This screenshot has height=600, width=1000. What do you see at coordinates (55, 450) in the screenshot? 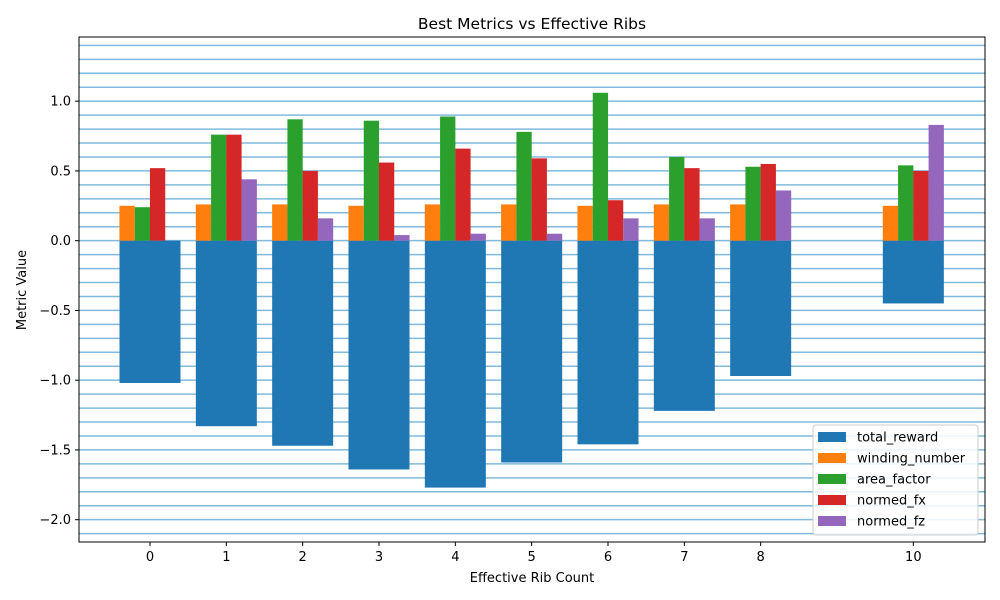
I see `y-tick-label: −1.5` at bounding box center [55, 450].